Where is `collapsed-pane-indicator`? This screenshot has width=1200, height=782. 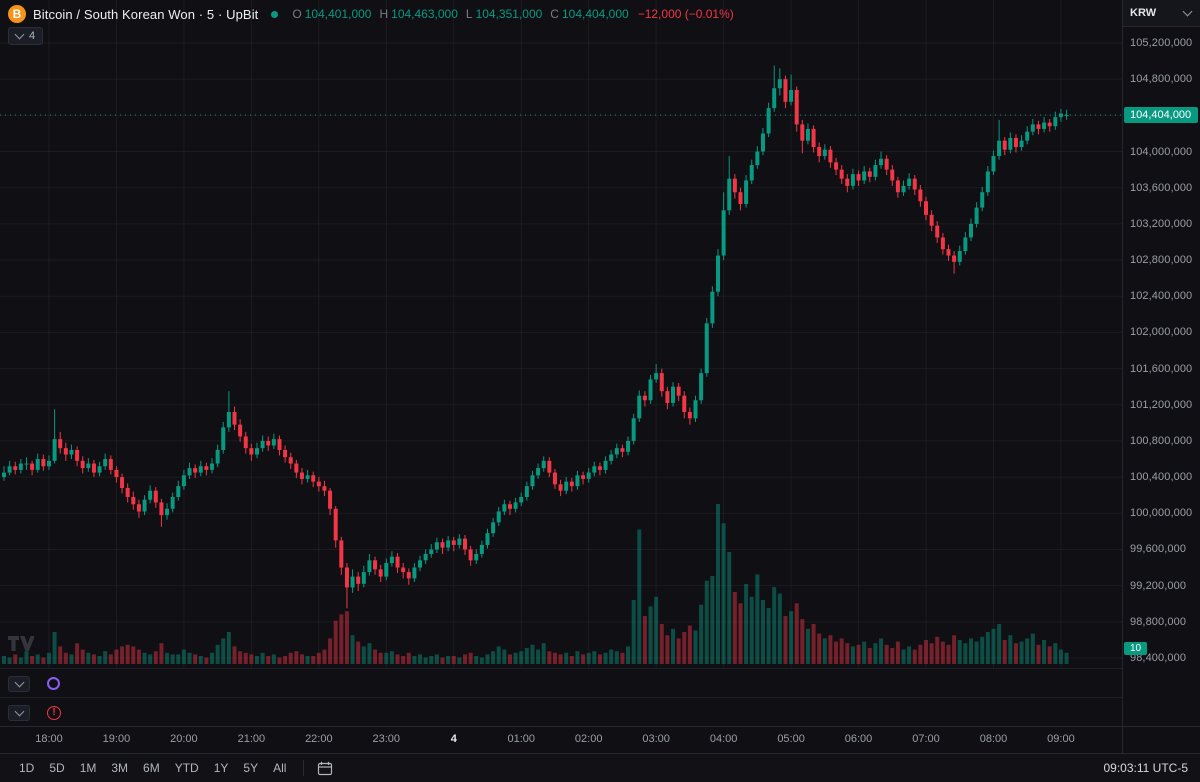
collapsed-pane-indicator is located at coordinates (561, 683).